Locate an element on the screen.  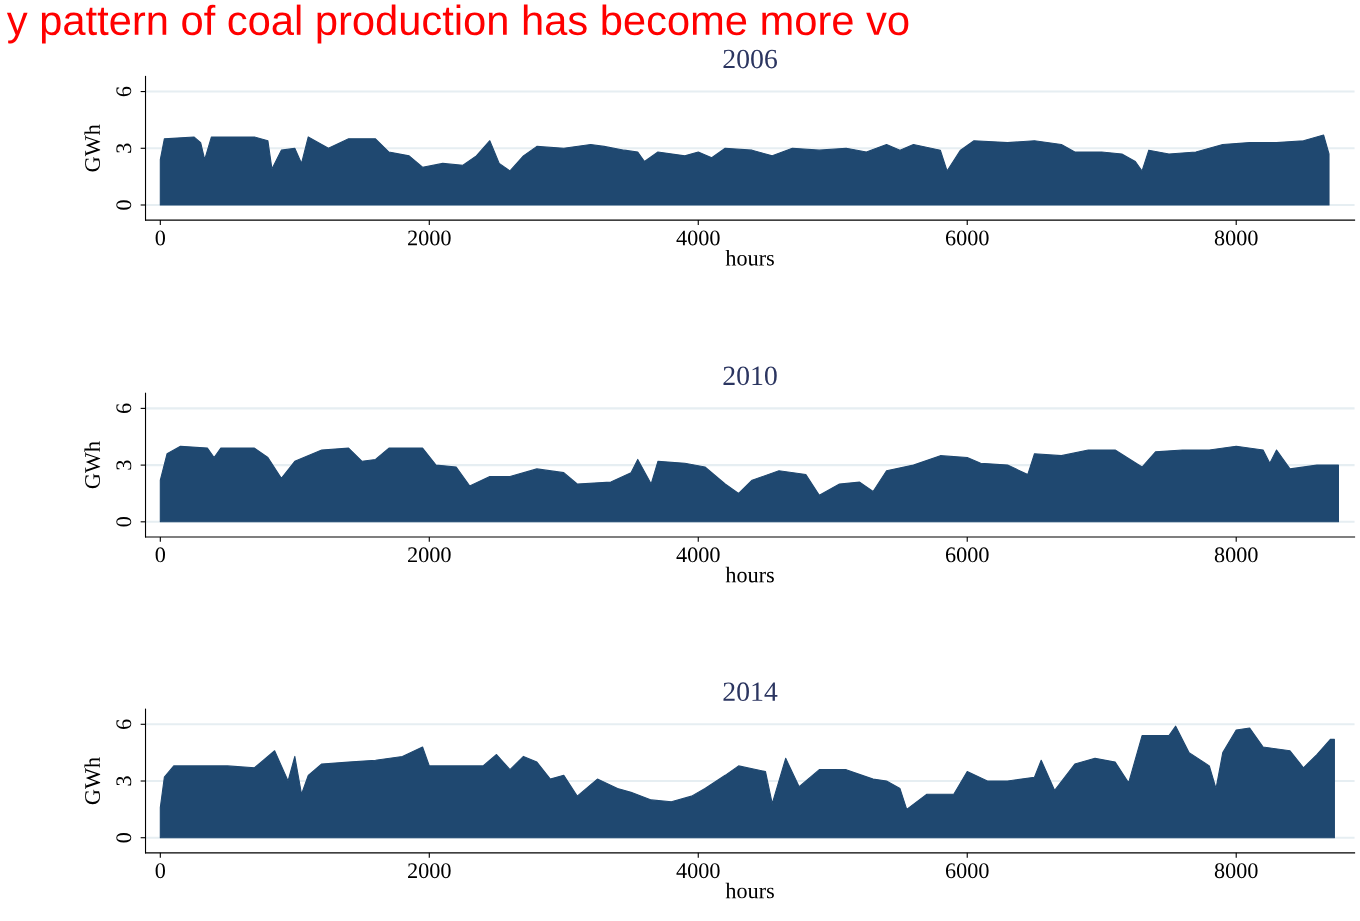
chart-title: 2010 is located at coordinates (750, 376).